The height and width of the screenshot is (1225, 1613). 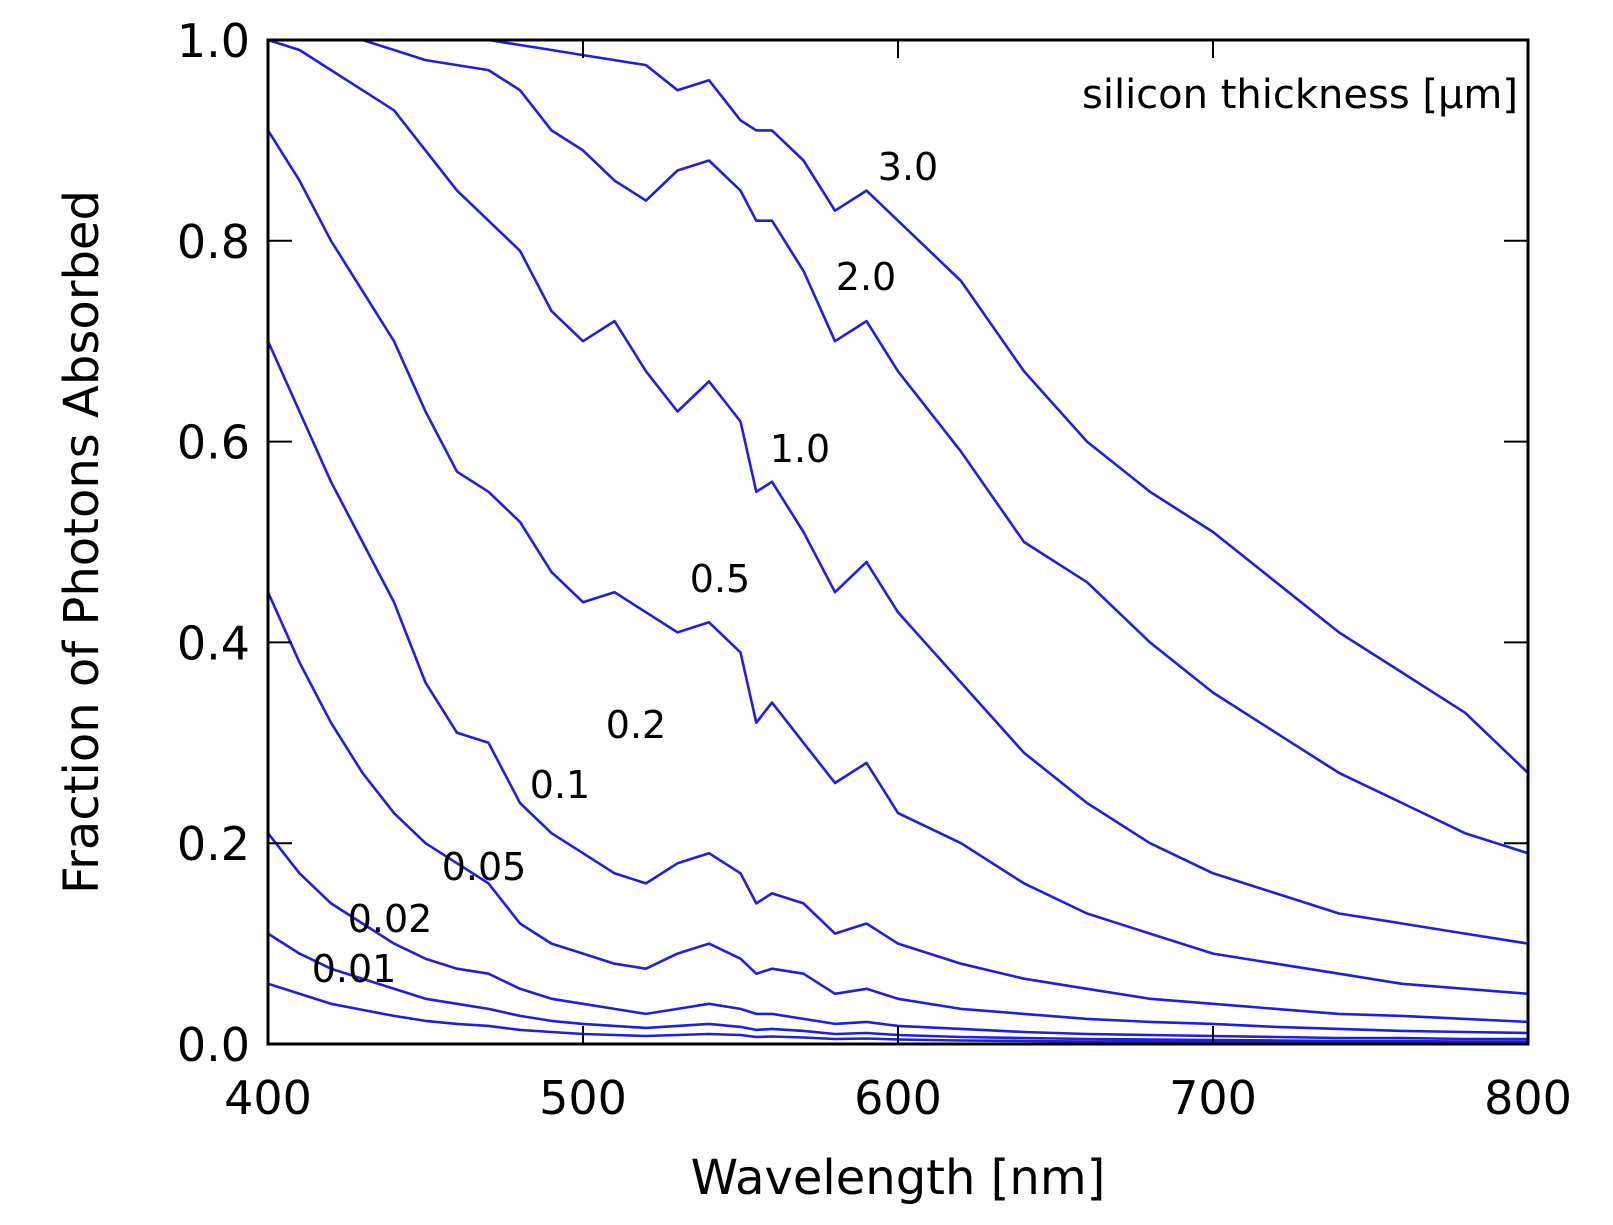 What do you see at coordinates (898, 1178) in the screenshot?
I see `x-axis-title: Wavelength [nm]` at bounding box center [898, 1178].